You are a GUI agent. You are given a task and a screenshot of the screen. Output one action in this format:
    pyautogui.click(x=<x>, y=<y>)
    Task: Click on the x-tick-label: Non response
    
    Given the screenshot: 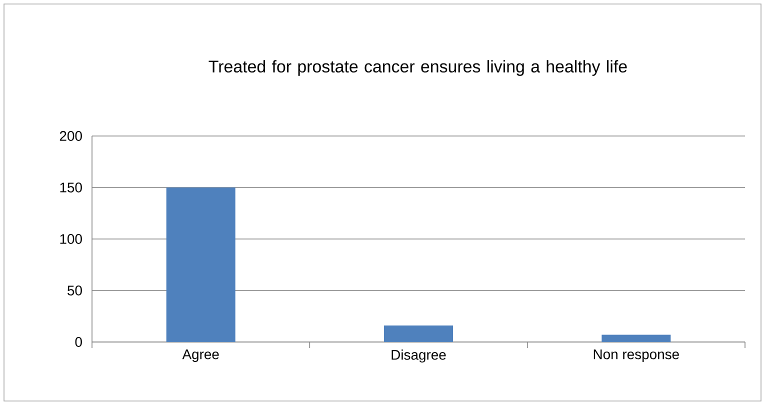 What is the action you would take?
    pyautogui.click(x=636, y=356)
    